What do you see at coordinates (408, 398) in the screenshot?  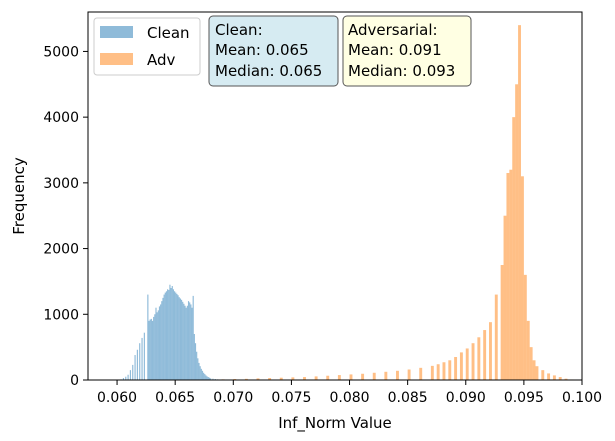 I see `x-tick-label: 0.085` at bounding box center [408, 398].